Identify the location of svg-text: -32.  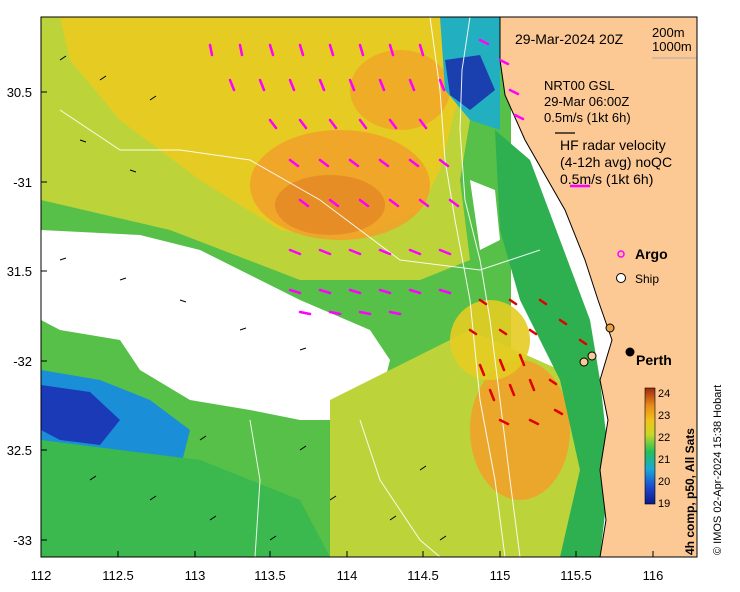
(22, 361).